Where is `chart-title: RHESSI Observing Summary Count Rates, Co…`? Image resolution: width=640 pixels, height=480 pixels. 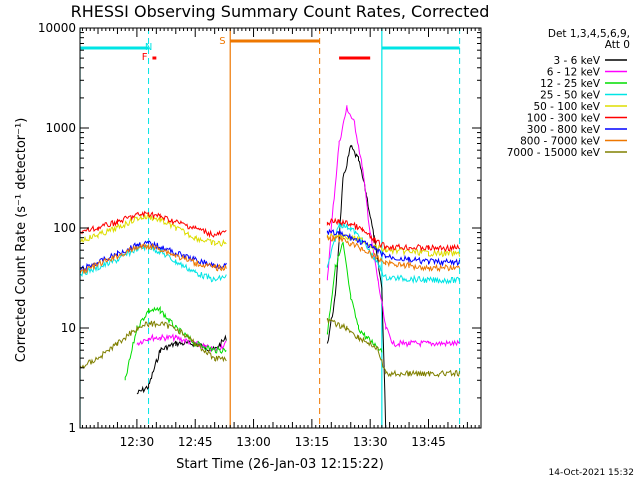
chart-title: RHESSI Observing Summary Count Rates, Co… is located at coordinates (280, 11).